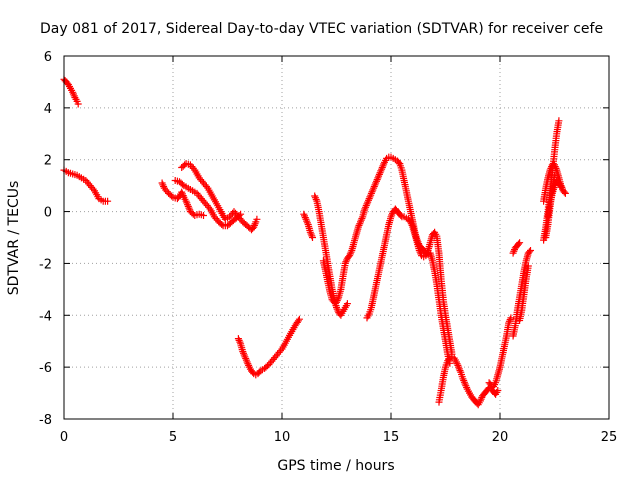 This screenshot has width=640, height=480. I want to click on x-tick-label: 0, so click(64, 437).